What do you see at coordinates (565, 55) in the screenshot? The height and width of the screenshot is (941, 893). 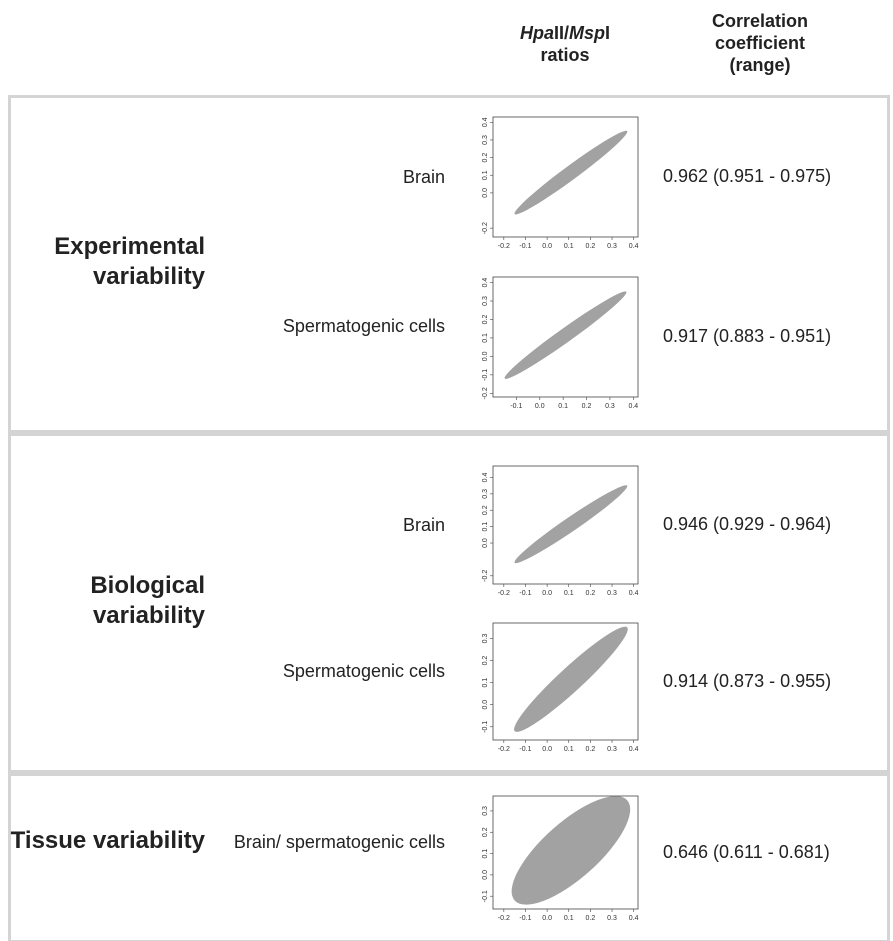 I see `header-part: ratios` at bounding box center [565, 55].